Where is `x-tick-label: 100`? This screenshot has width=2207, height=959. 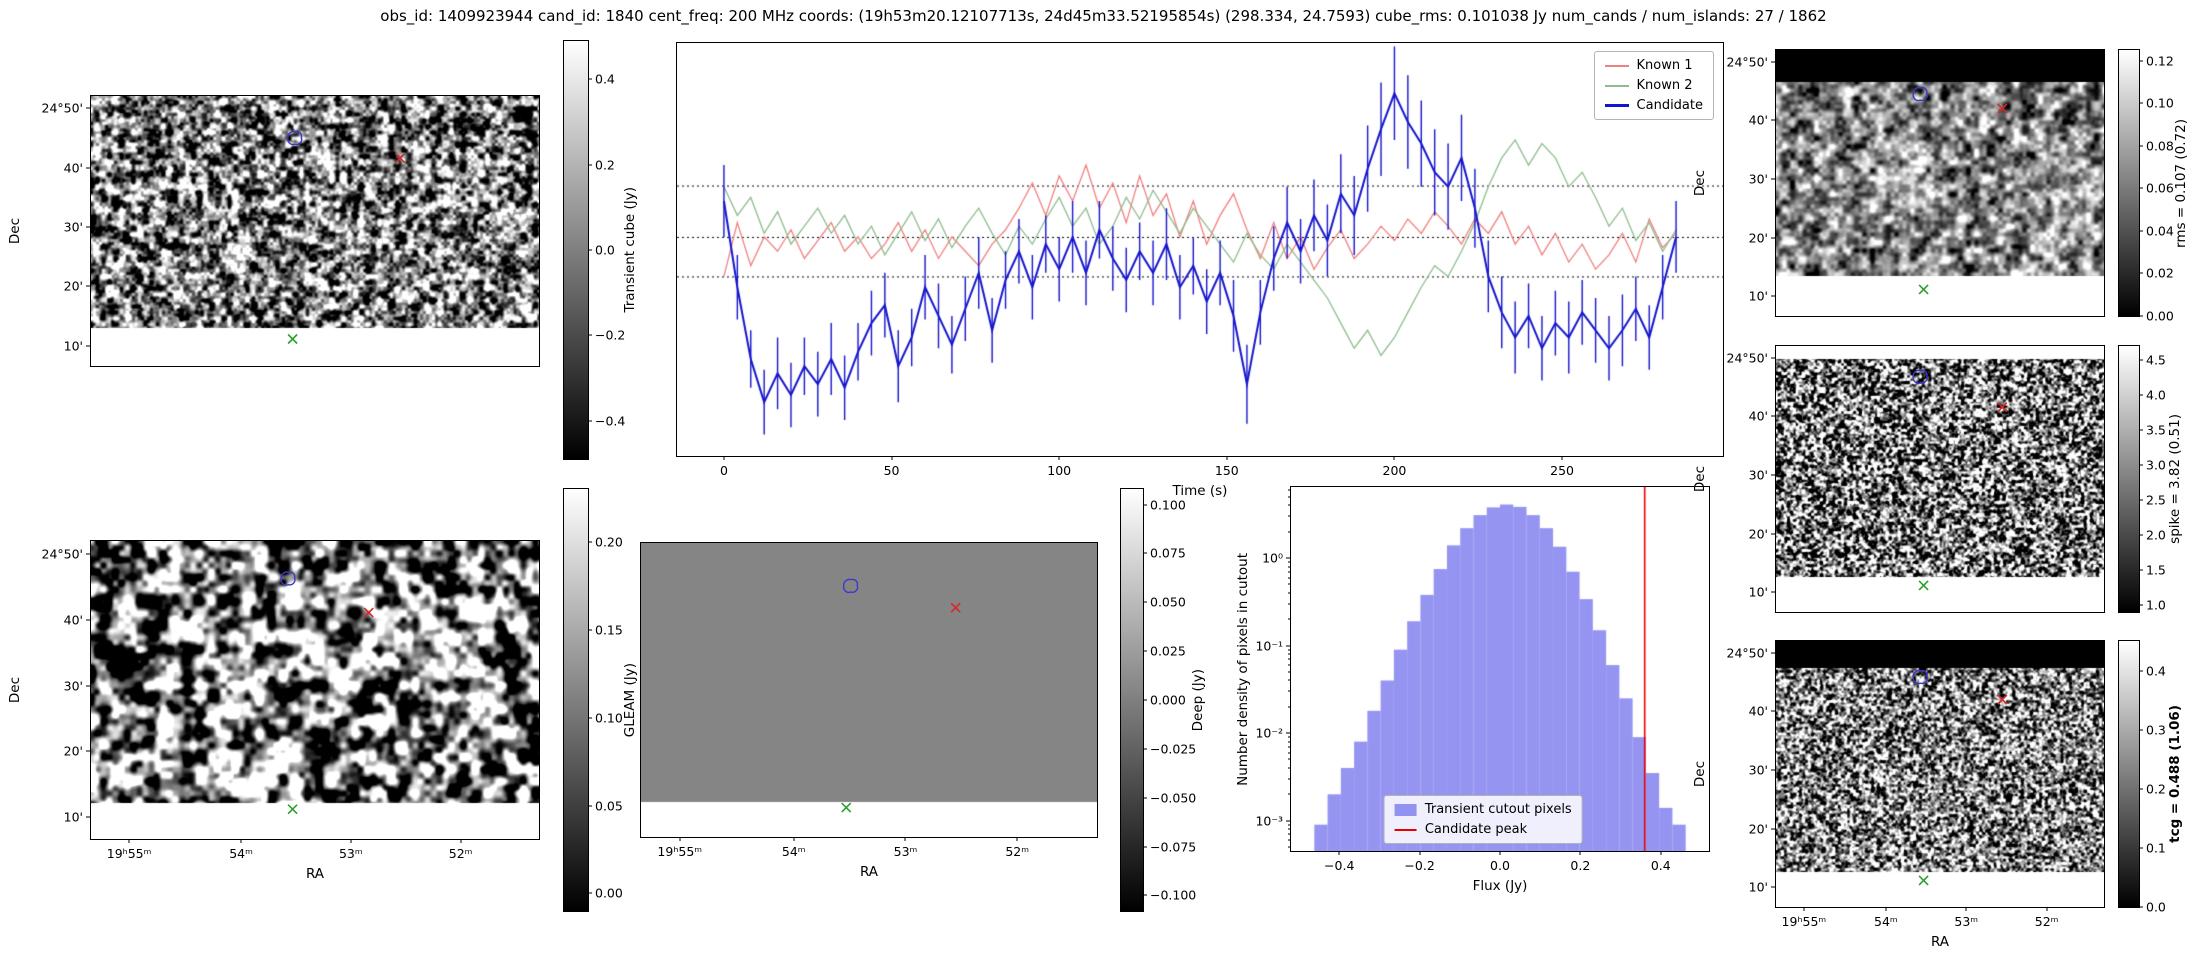
x-tick-label: 100 is located at coordinates (1059, 470).